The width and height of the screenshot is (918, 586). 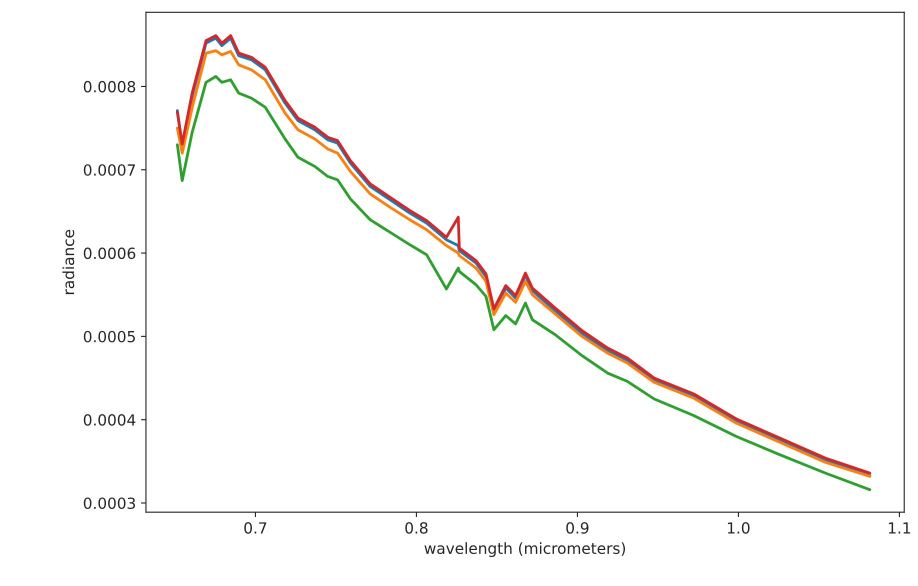 What do you see at coordinates (68, 262) in the screenshot?
I see `y-axis-title: radiance` at bounding box center [68, 262].